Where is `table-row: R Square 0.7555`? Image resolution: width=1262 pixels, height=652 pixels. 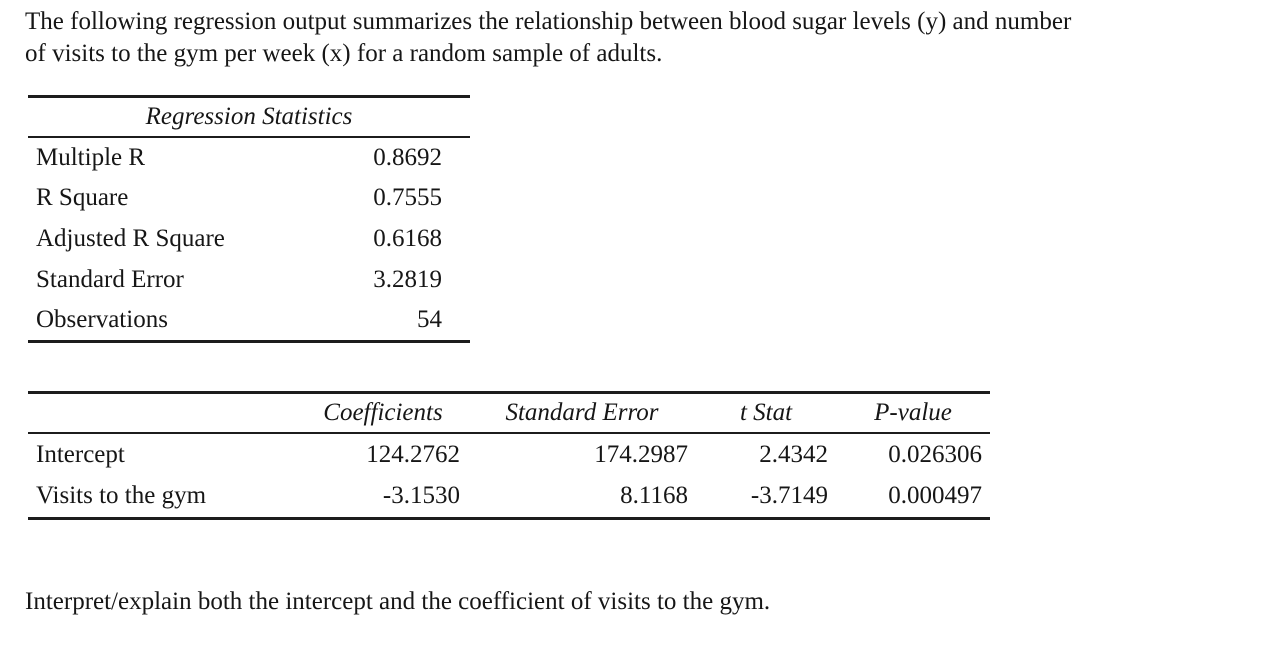 table-row: R Square 0.7555 is located at coordinates (249, 198).